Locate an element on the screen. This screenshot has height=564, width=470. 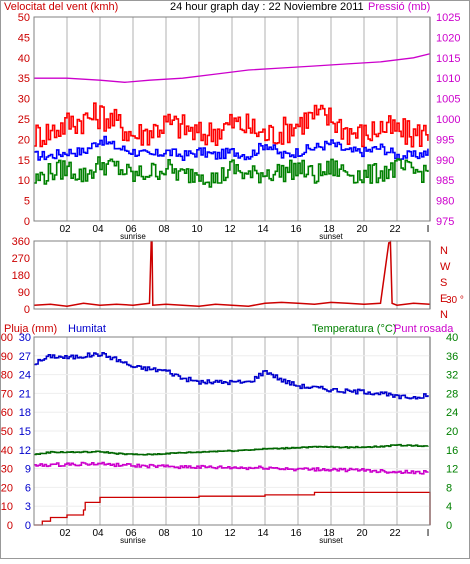
wind-avg-line is located at coordinates (231, 125).